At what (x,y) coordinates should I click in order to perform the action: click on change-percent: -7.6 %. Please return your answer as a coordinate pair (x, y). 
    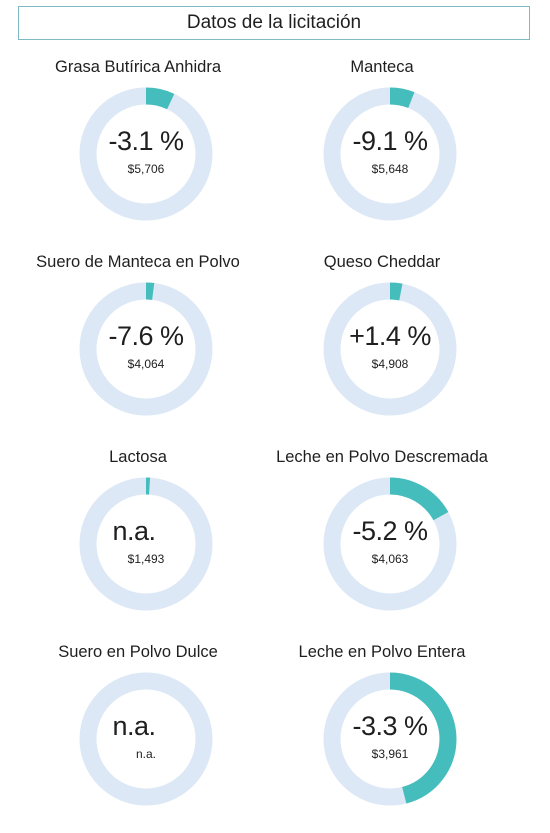
    Looking at the image, I should click on (146, 336).